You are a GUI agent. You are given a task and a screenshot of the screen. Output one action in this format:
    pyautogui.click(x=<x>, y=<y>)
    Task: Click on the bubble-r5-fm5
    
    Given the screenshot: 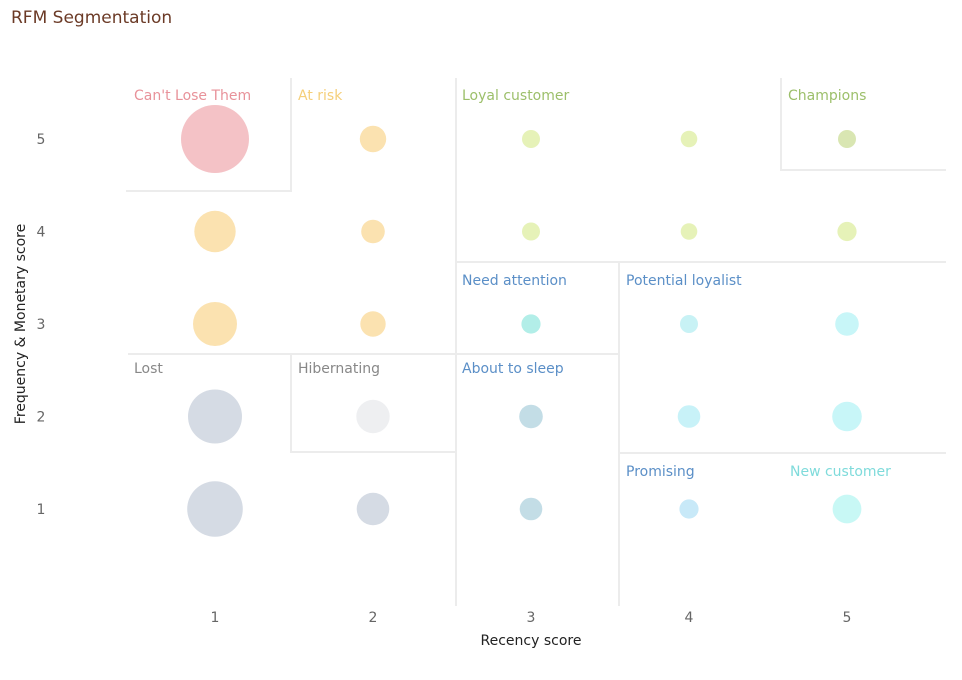 What is the action you would take?
    pyautogui.click(x=847, y=139)
    